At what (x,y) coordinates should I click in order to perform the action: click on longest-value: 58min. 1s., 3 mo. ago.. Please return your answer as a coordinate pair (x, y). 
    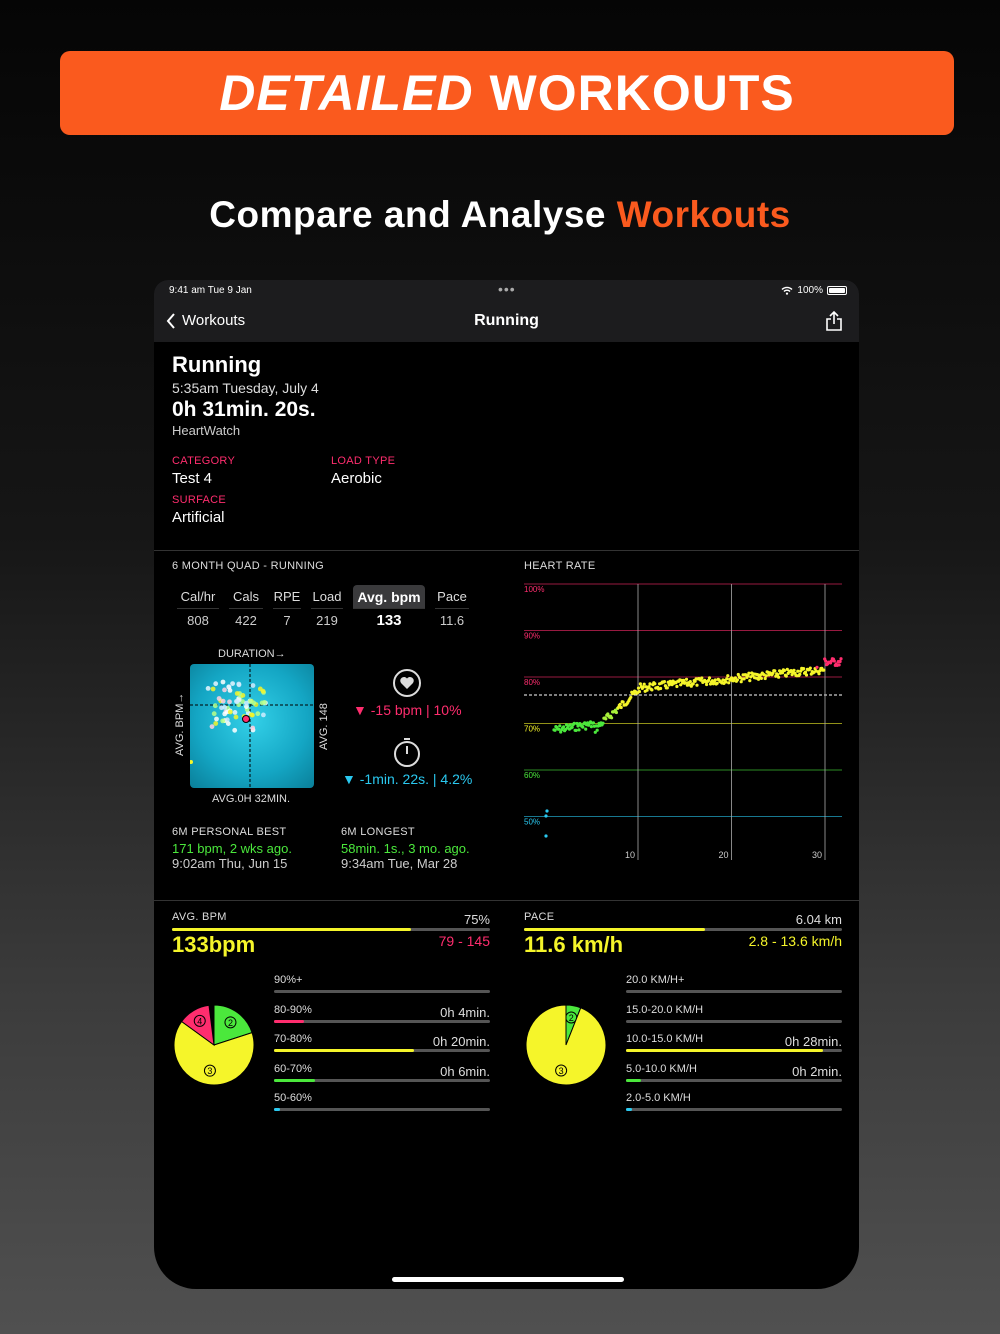
    Looking at the image, I should click on (405, 848).